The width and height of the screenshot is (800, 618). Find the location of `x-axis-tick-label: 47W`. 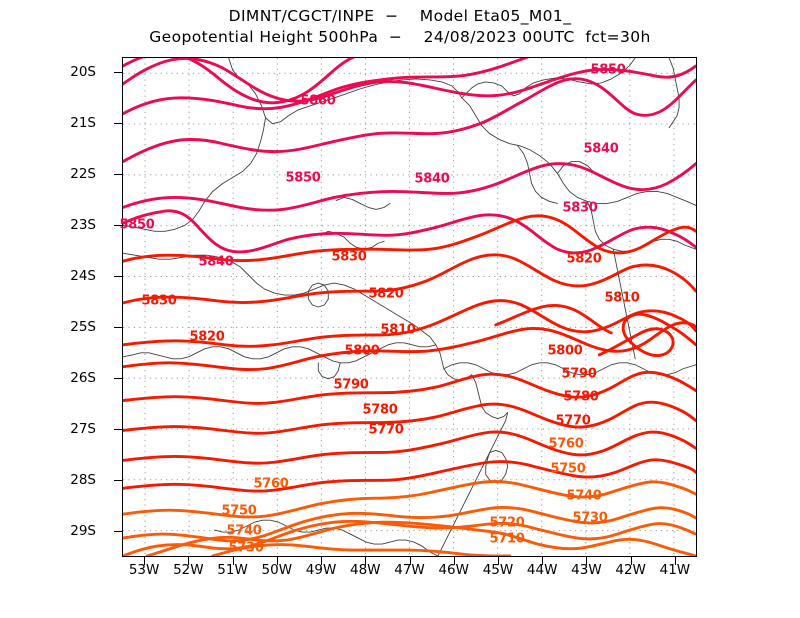

x-axis-tick-label: 47W is located at coordinates (409, 570).